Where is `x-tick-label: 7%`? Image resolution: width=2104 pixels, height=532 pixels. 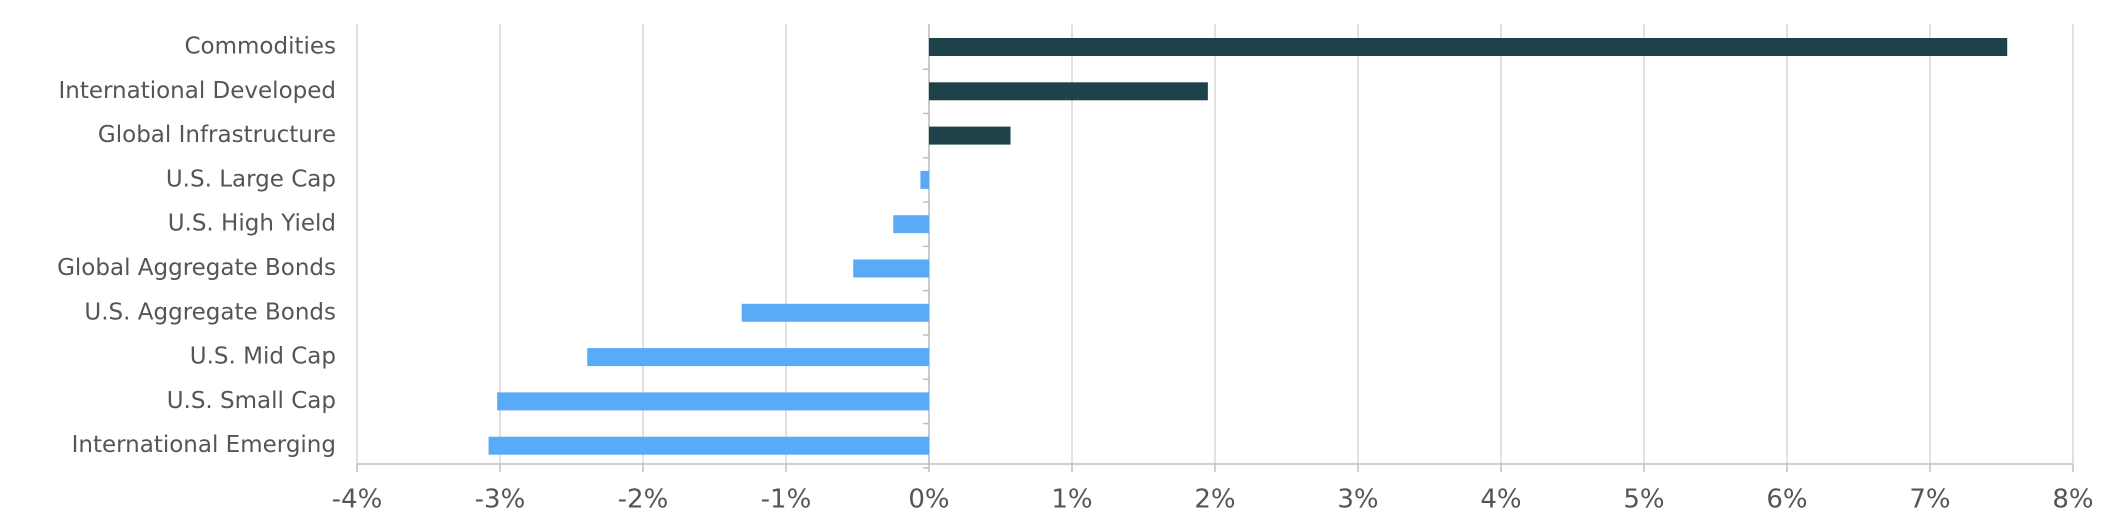
x-tick-label: 7% is located at coordinates (1929, 500).